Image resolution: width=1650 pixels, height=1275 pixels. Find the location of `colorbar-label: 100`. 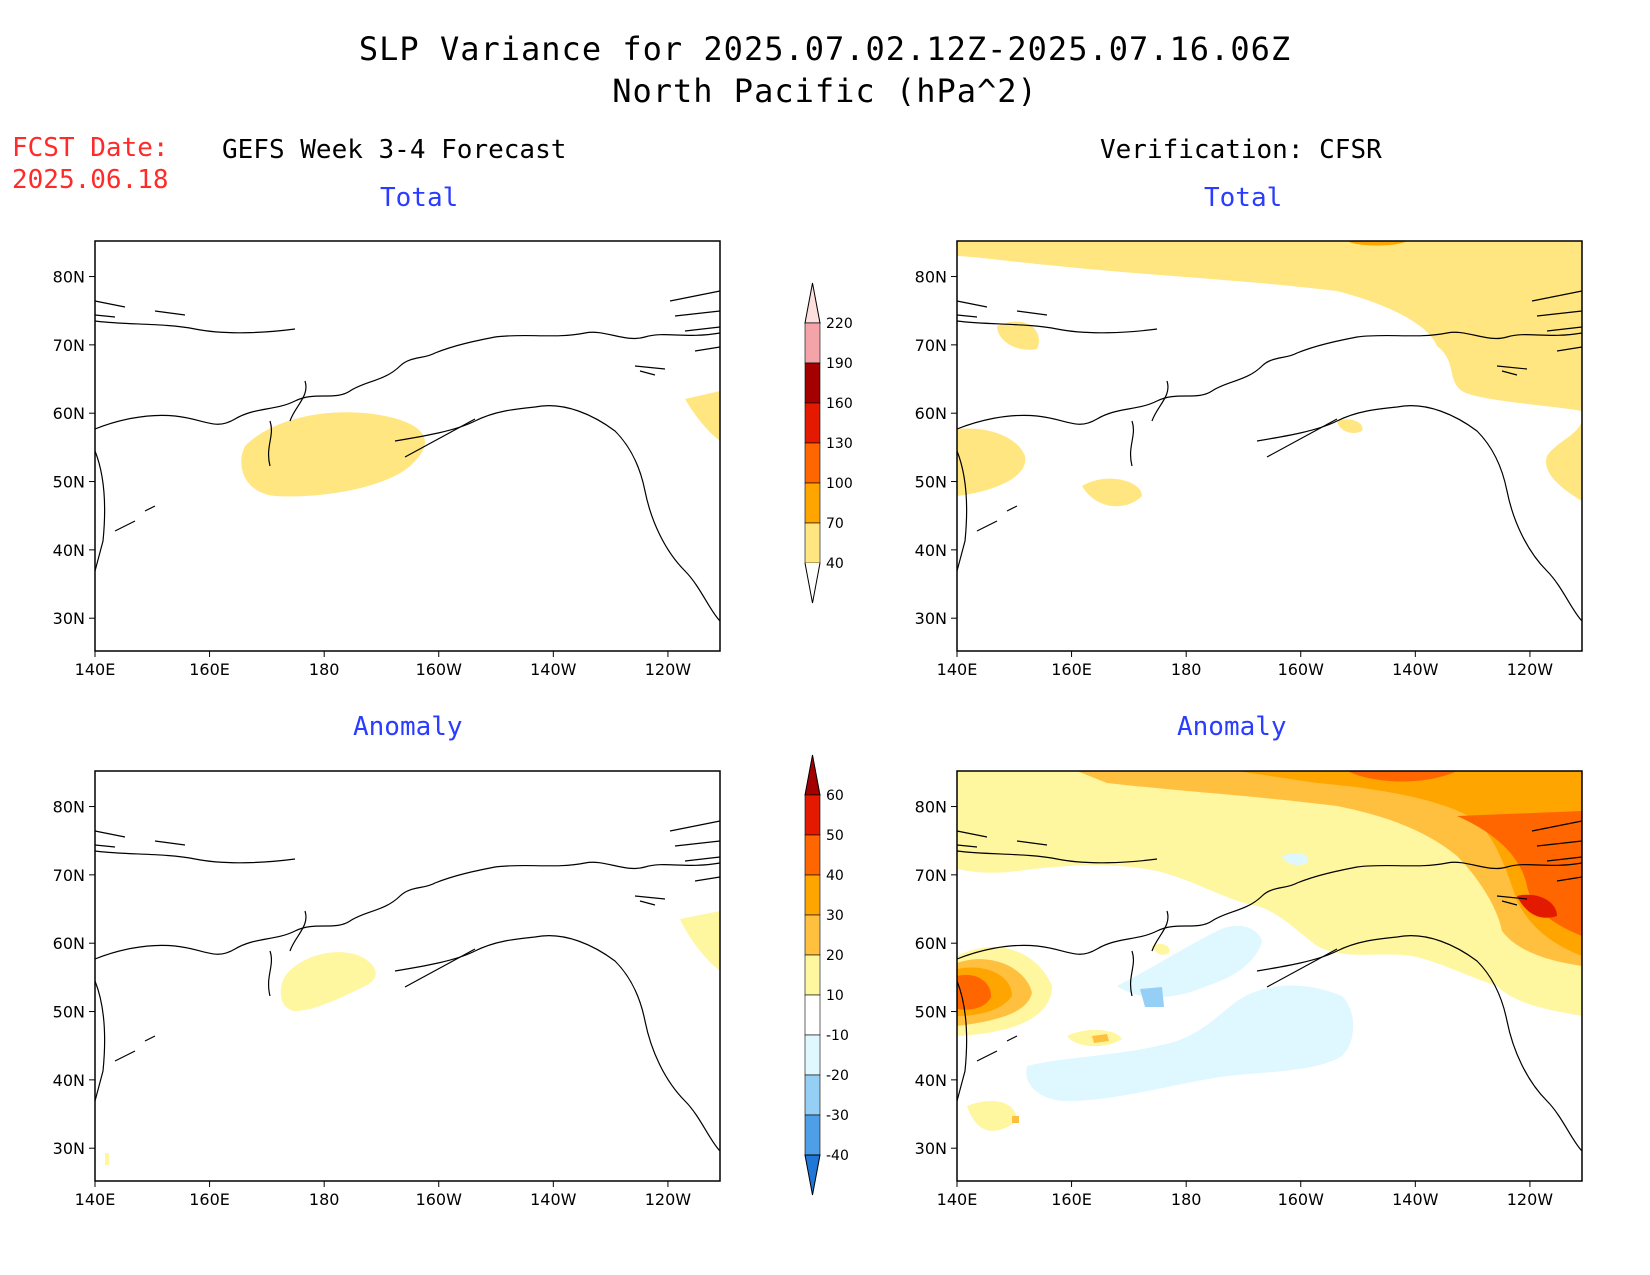

colorbar-label: 100 is located at coordinates (839, 484).